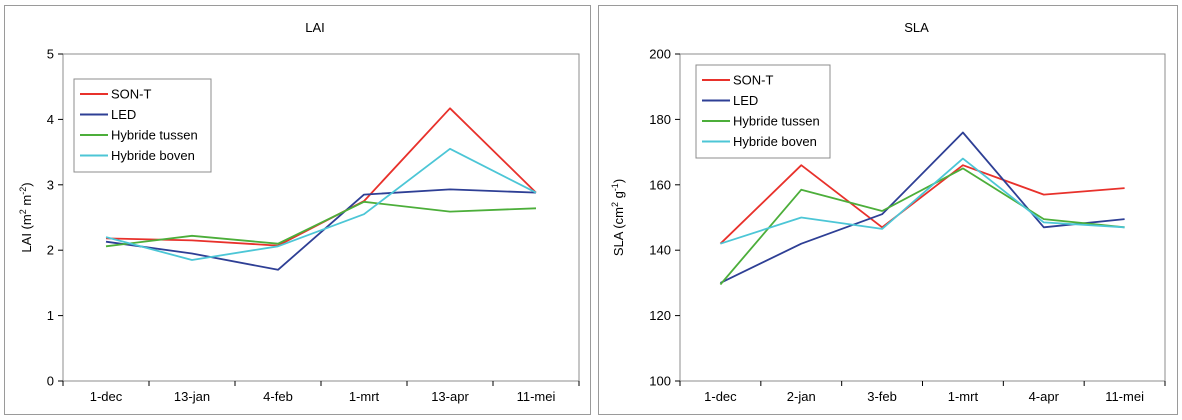  I want to click on x-tick-label: 13-jan, so click(192, 396).